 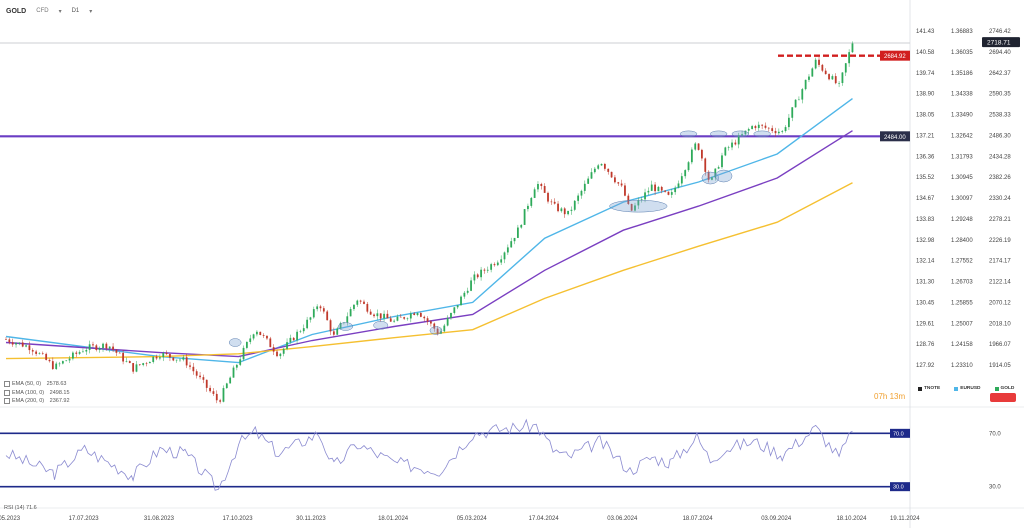 What do you see at coordinates (60, 11) in the screenshot?
I see `chevron-down-icon: ▾` at bounding box center [60, 11].